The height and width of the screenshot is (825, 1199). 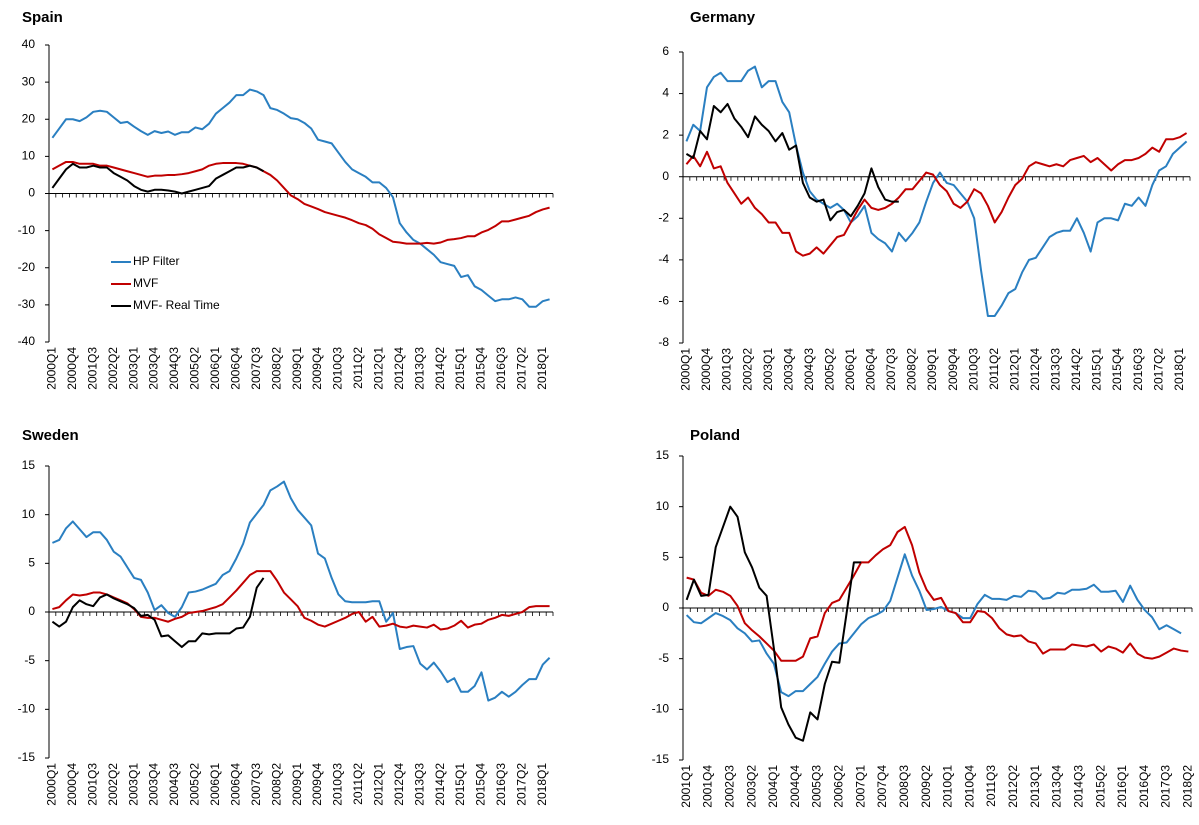 What do you see at coordinates (839, 786) in the screenshot?
I see `x-tick-label: 2006Q2` at bounding box center [839, 786].